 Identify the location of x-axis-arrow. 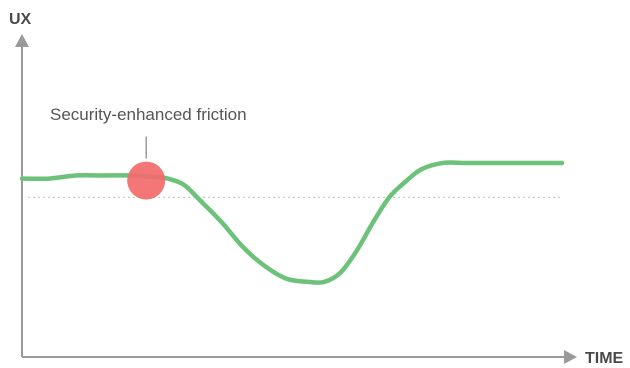
(570, 357).